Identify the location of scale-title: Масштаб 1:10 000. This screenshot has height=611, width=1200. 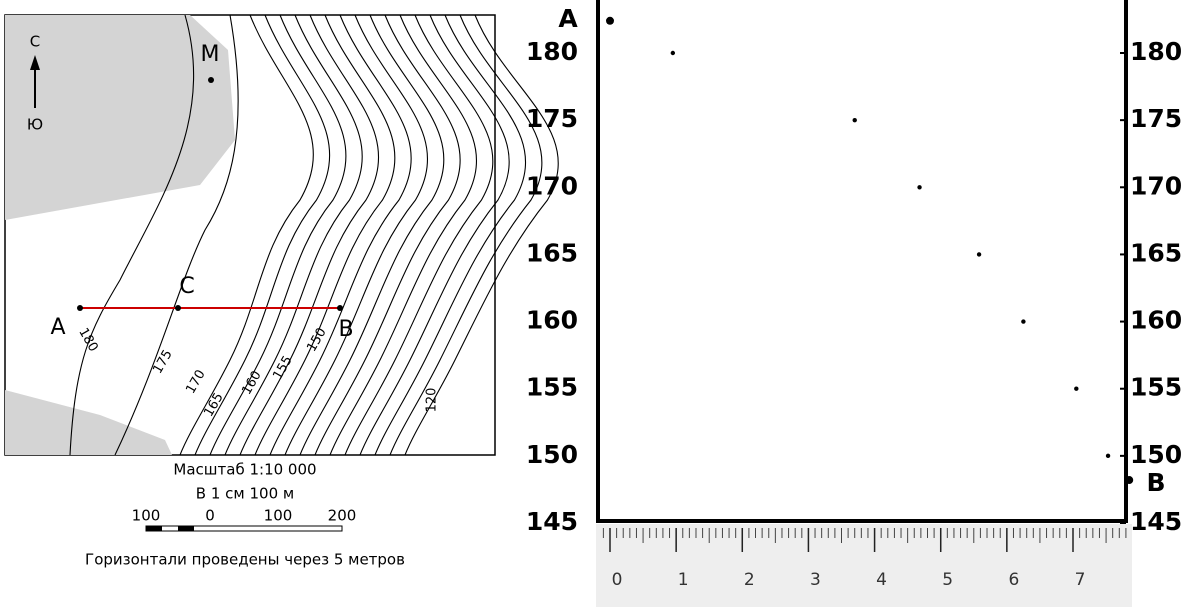
(244, 470).